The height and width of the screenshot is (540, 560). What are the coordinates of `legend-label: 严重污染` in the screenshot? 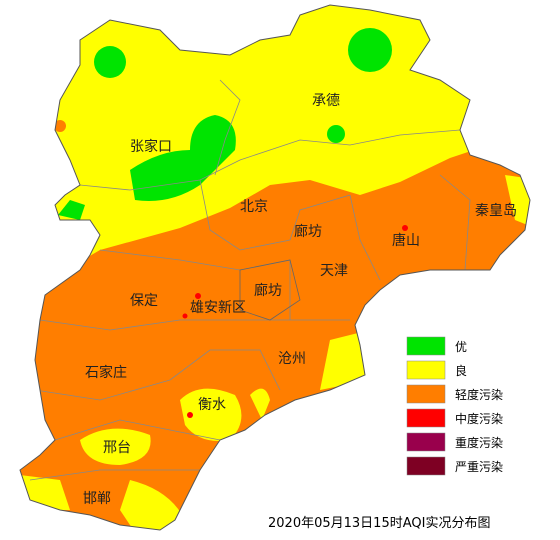 It's located at (479, 466).